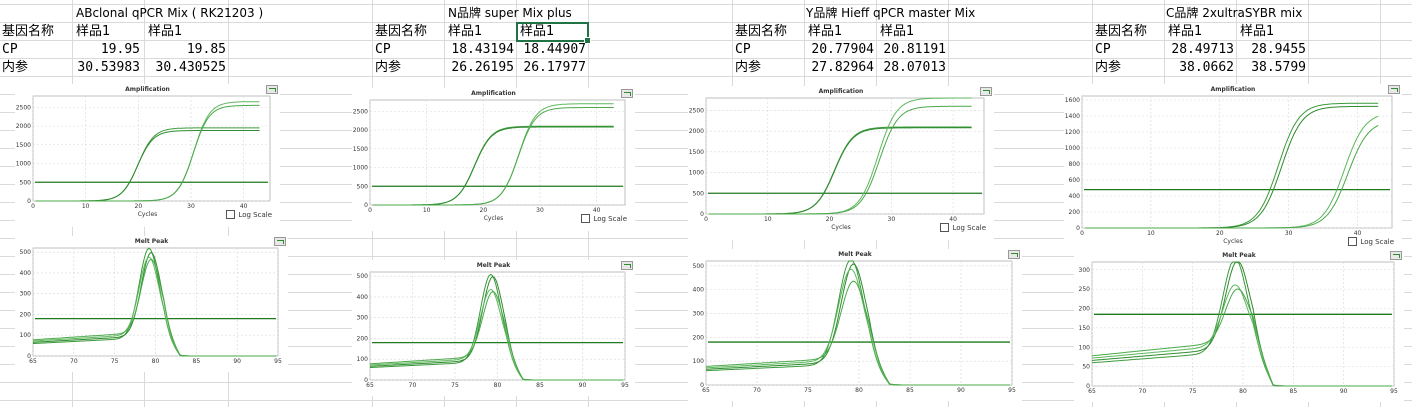 The height and width of the screenshot is (407, 1412). Describe the element at coordinates (23, 145) in the screenshot. I see `y-tick-label: 1500` at that location.